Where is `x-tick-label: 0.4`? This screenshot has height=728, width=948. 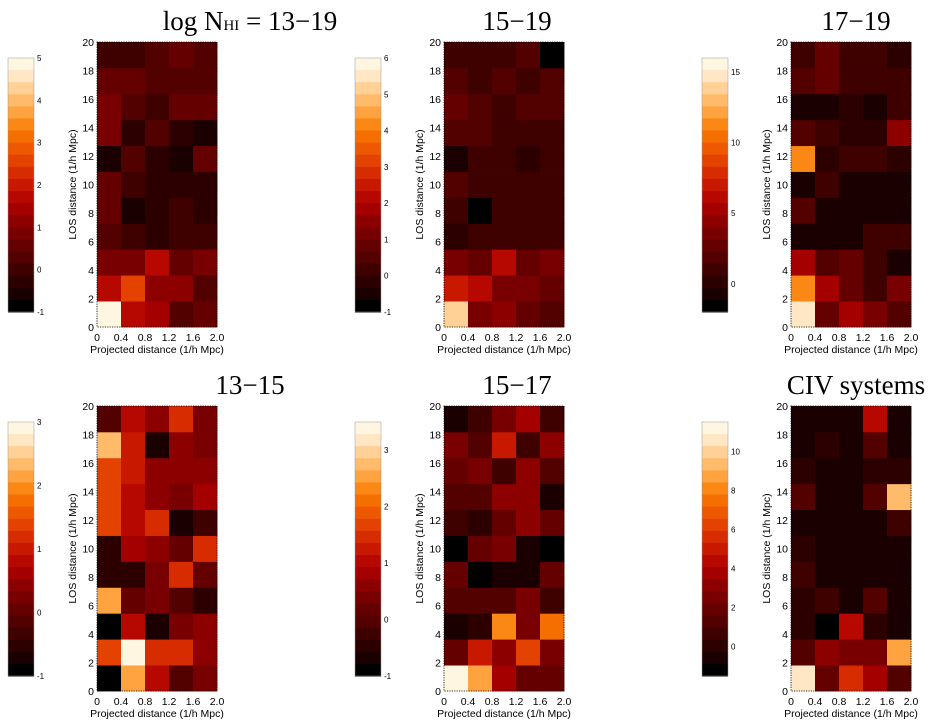 x-tick-label: 0.4 is located at coordinates (815, 702).